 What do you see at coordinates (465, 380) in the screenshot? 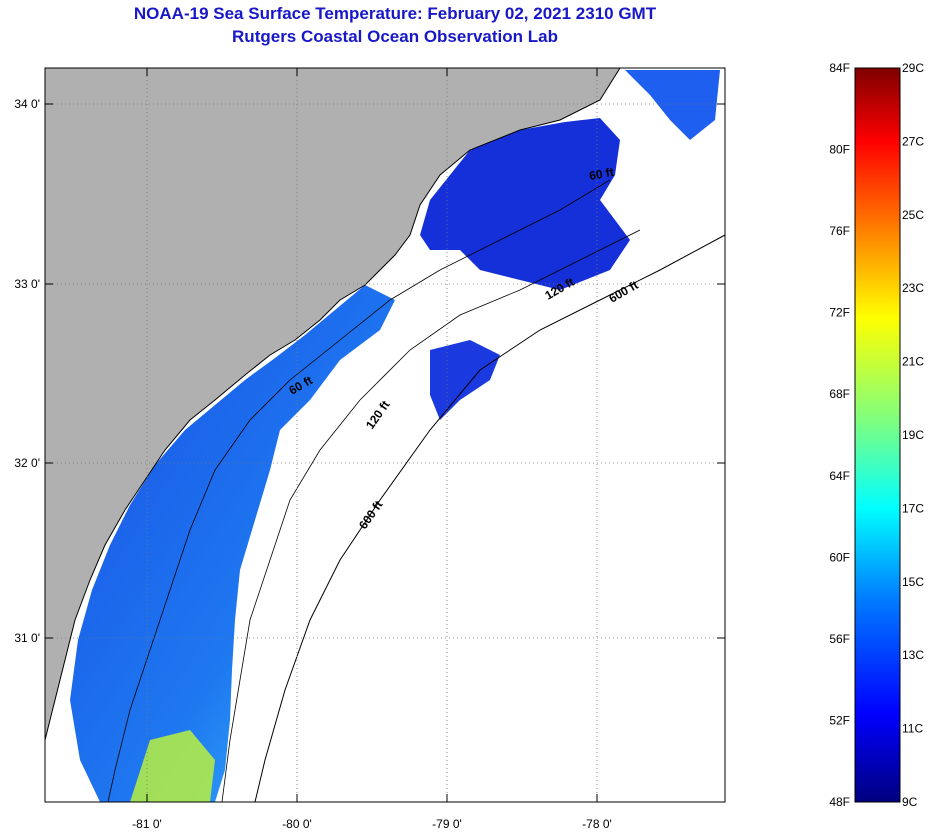
I see `sst-data-offshore-patch` at bounding box center [465, 380].